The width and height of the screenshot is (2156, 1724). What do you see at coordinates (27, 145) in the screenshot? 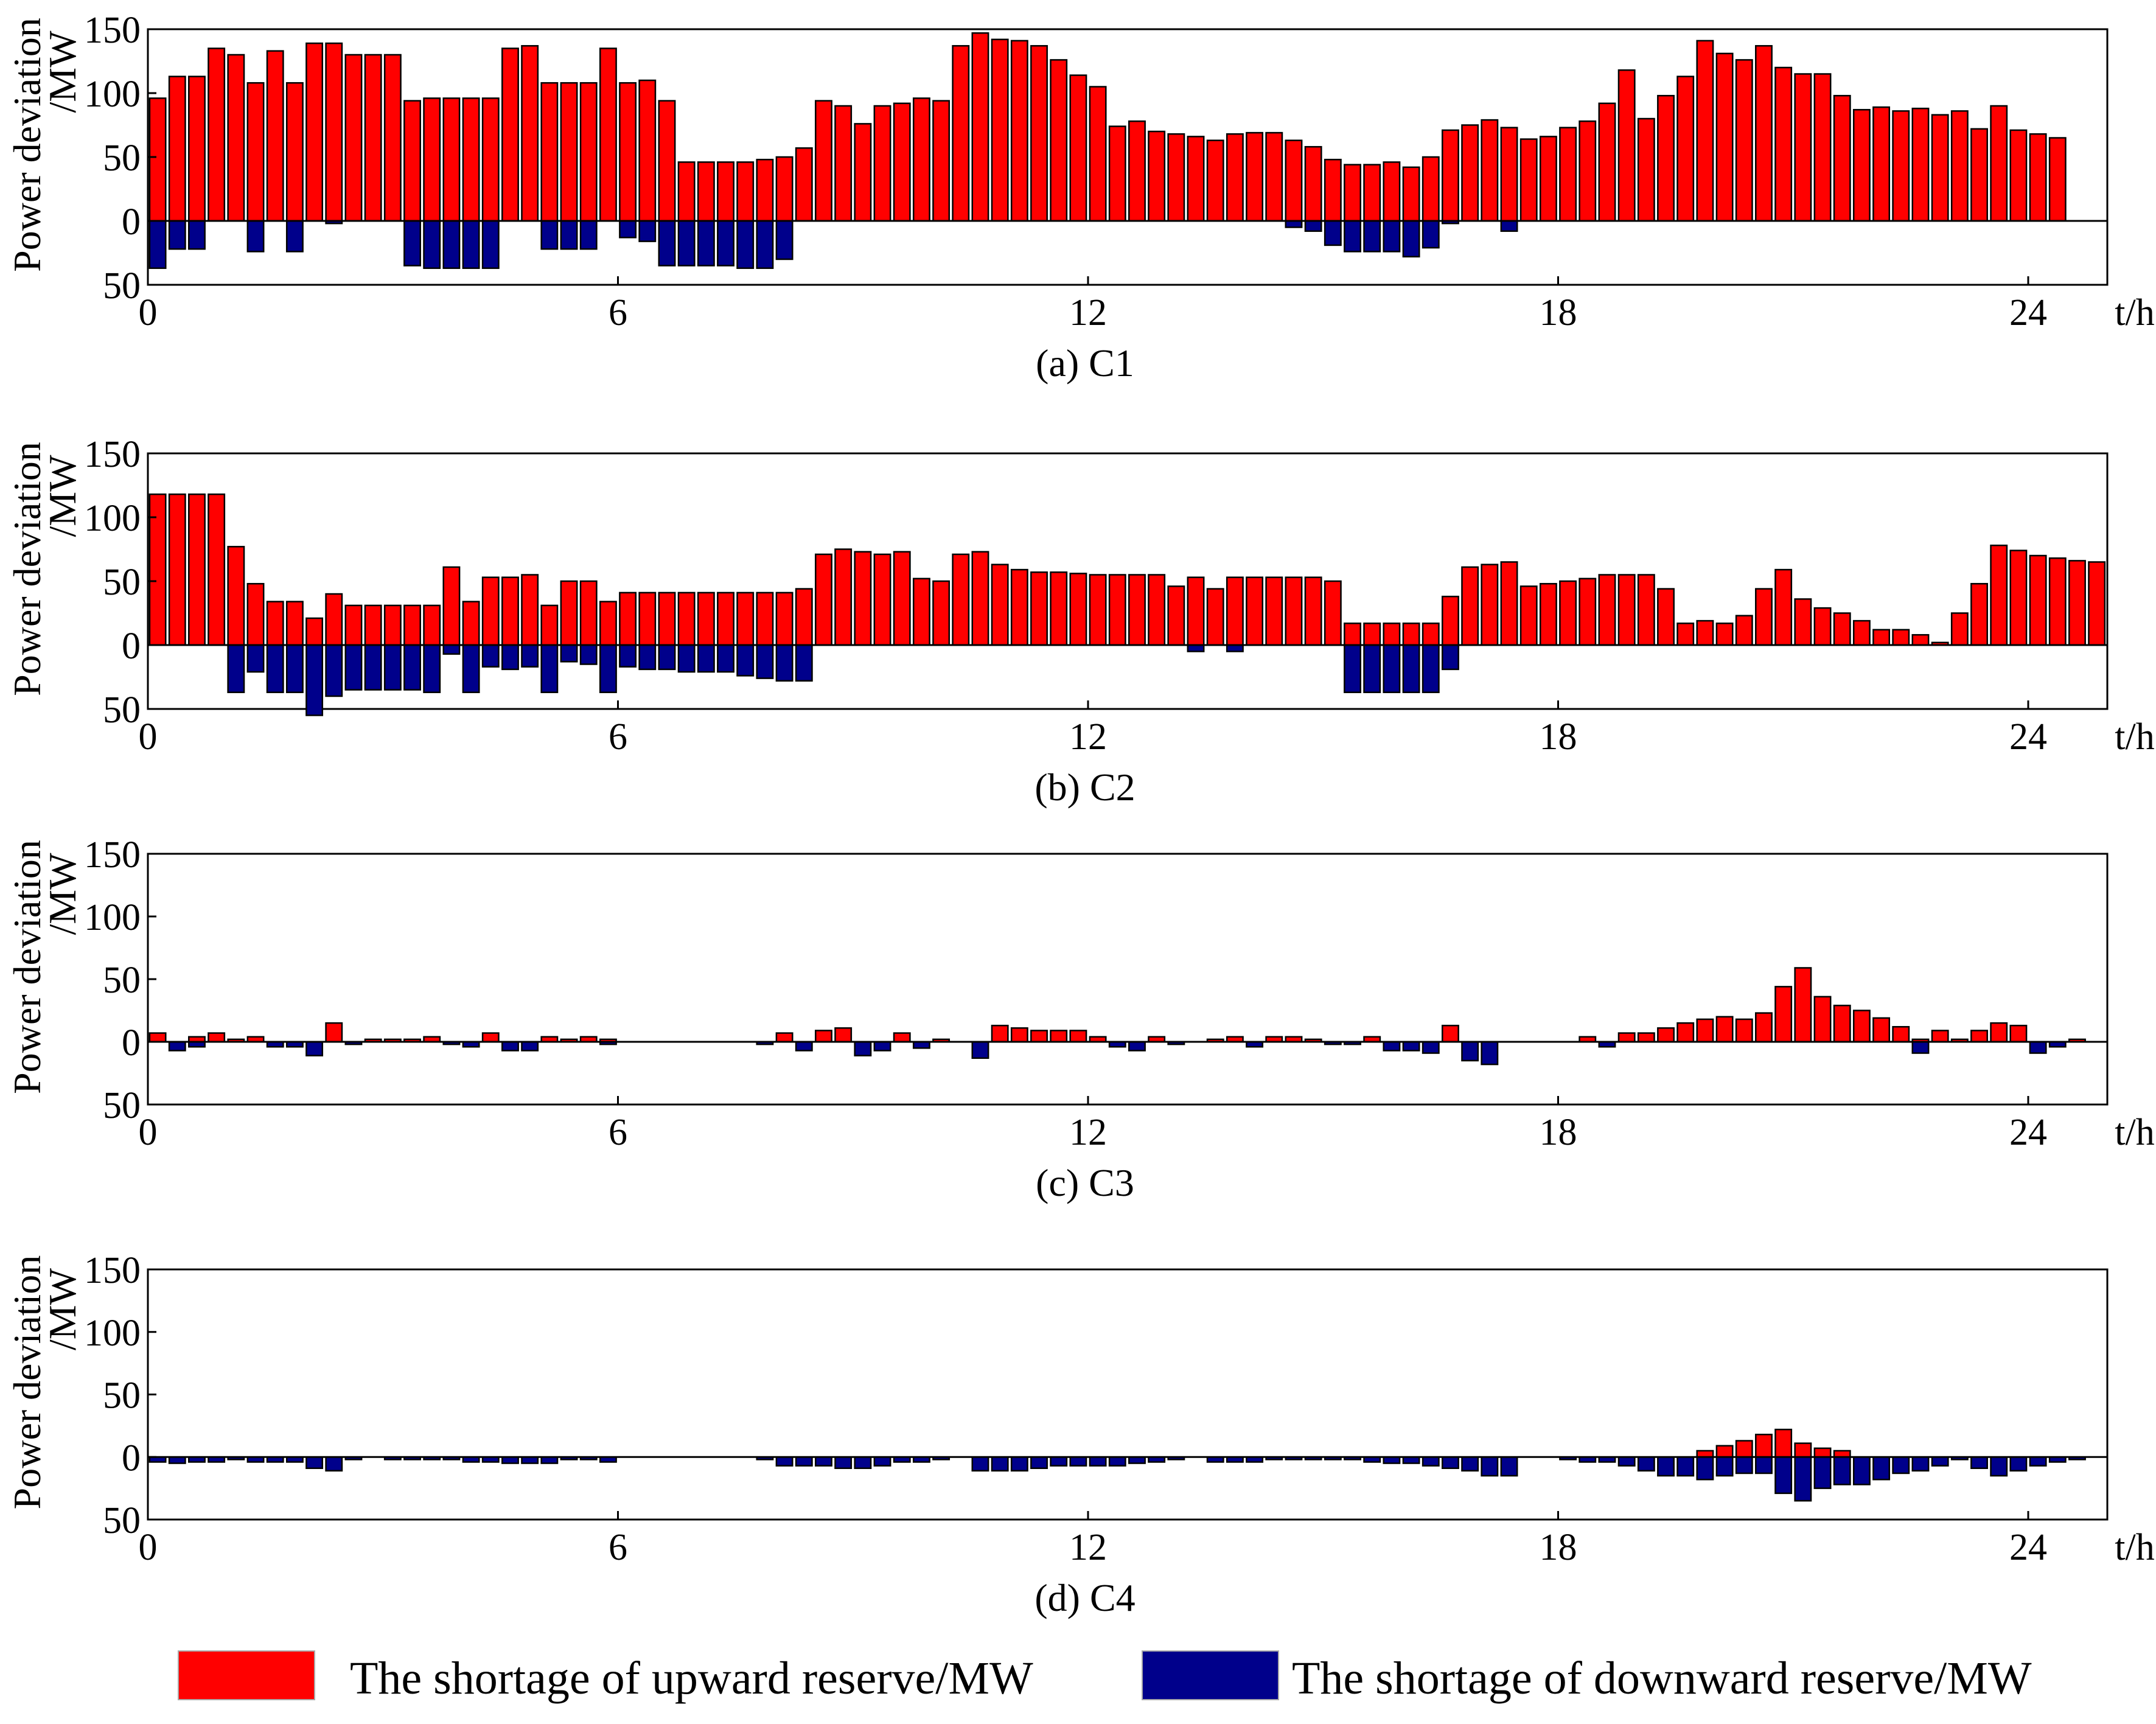
I see `y-axis-label: Power deviation` at bounding box center [27, 145].